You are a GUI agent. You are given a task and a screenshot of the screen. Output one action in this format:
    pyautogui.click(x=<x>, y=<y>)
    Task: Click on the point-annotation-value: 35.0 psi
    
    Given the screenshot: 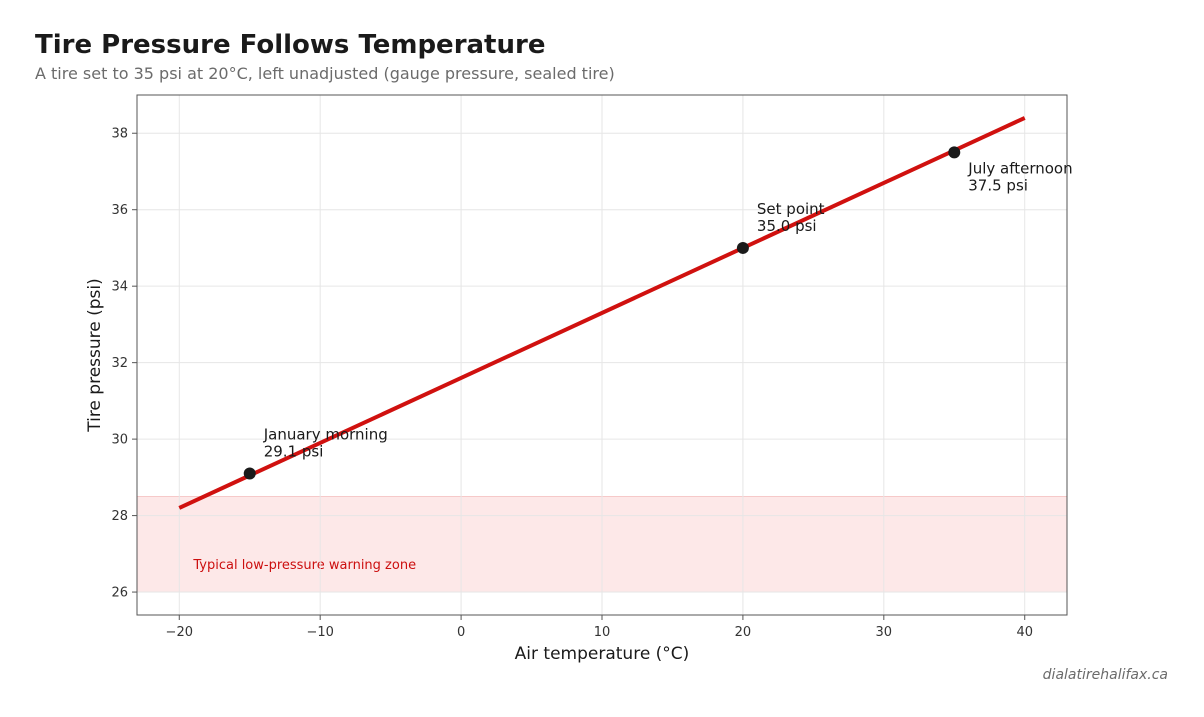 What is the action you would take?
    pyautogui.click(x=787, y=226)
    